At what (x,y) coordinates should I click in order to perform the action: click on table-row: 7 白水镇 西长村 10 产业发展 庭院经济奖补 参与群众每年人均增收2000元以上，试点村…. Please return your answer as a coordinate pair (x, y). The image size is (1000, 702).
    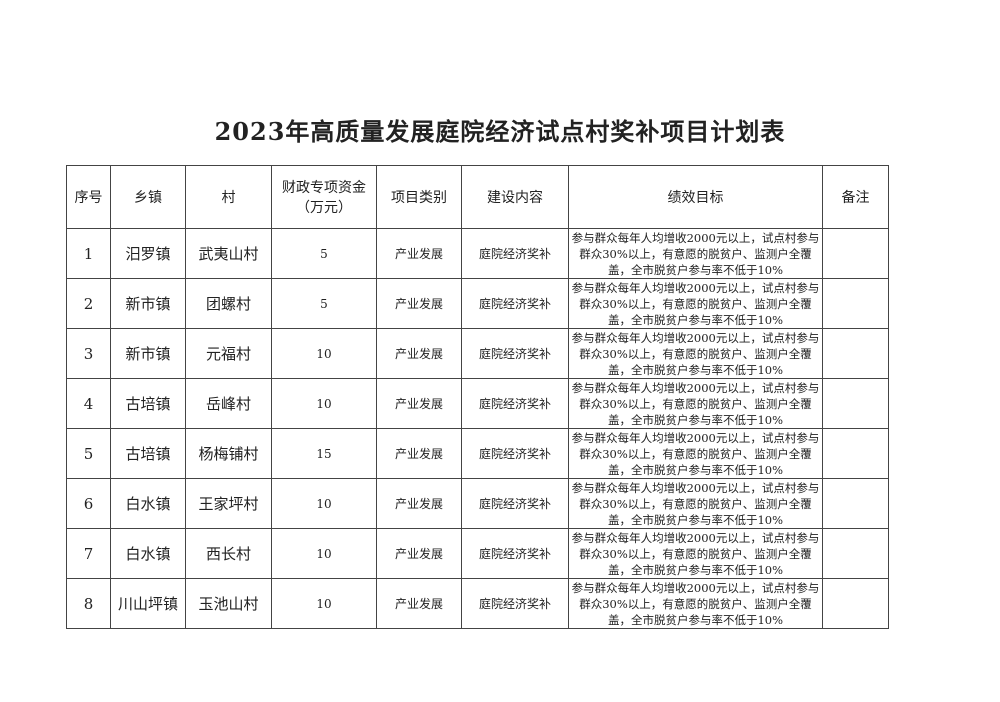
    Looking at the image, I should click on (477, 553).